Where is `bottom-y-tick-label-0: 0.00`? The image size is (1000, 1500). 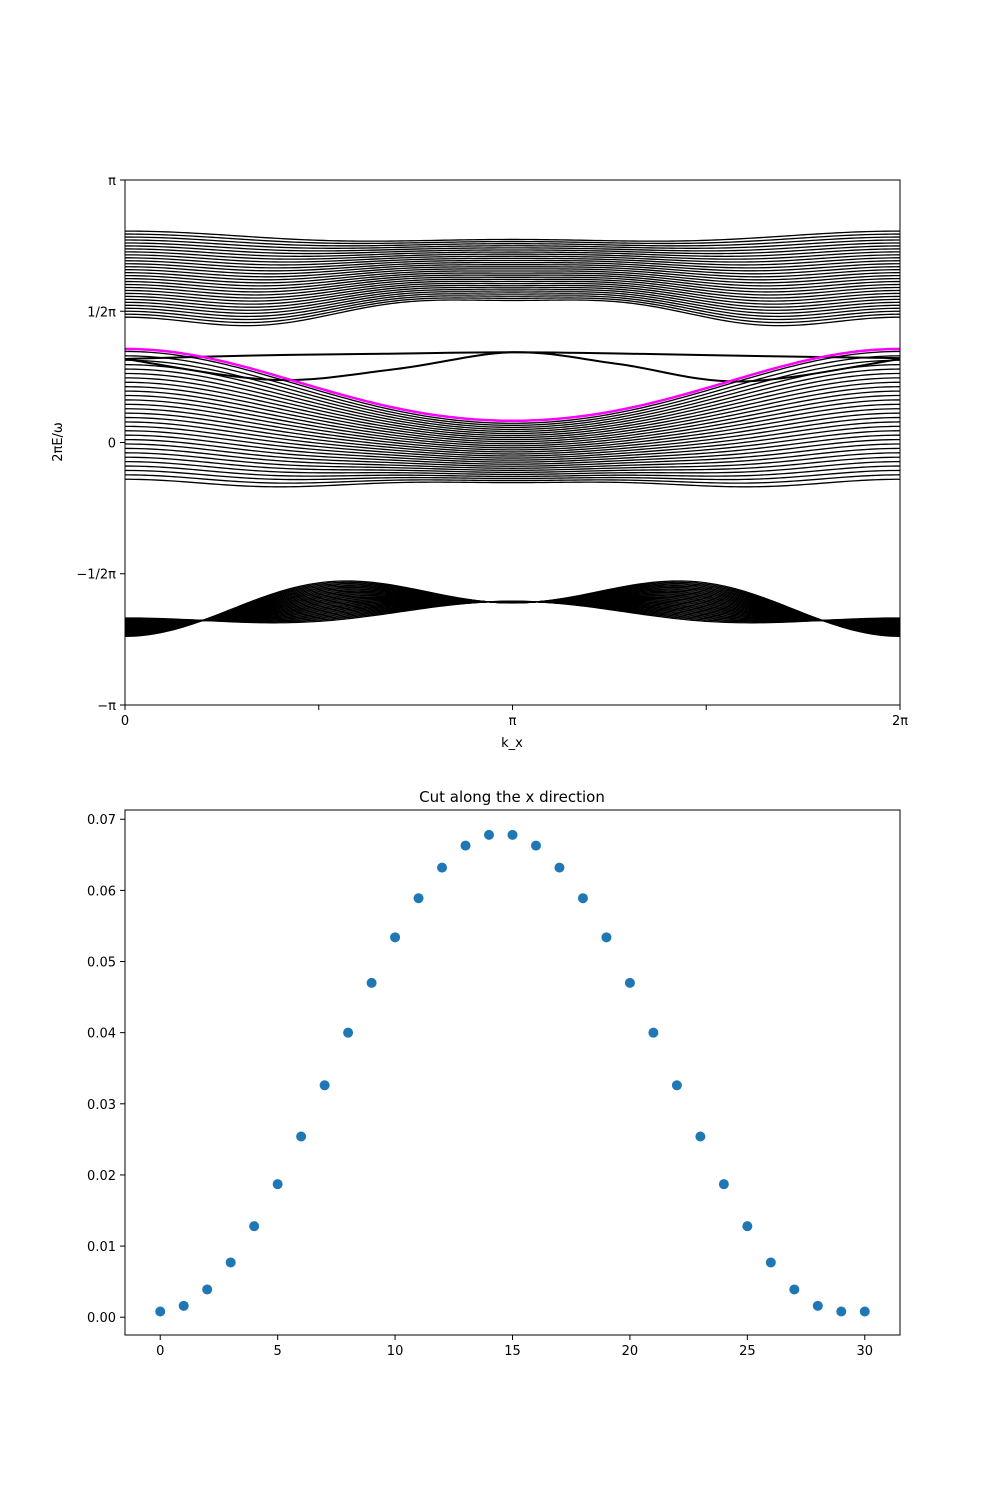 bottom-y-tick-label-0: 0.00 is located at coordinates (101, 1318).